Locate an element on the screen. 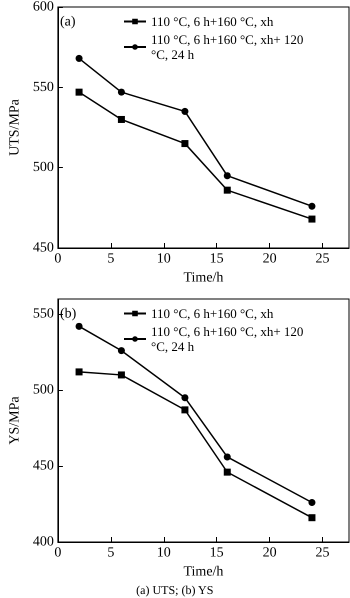 The height and width of the screenshot is (598, 350). y-tick-label: 600 is located at coordinates (43, 7).